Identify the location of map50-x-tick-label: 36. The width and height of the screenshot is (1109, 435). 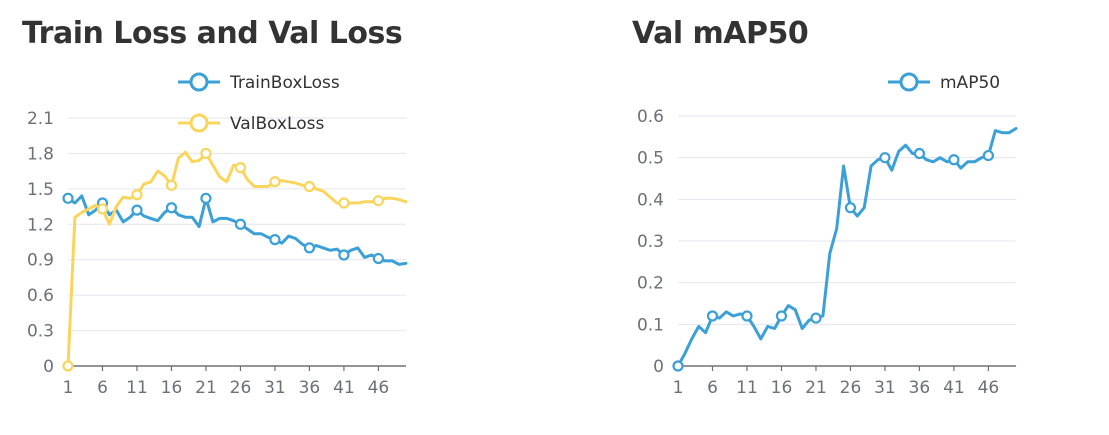
(920, 388).